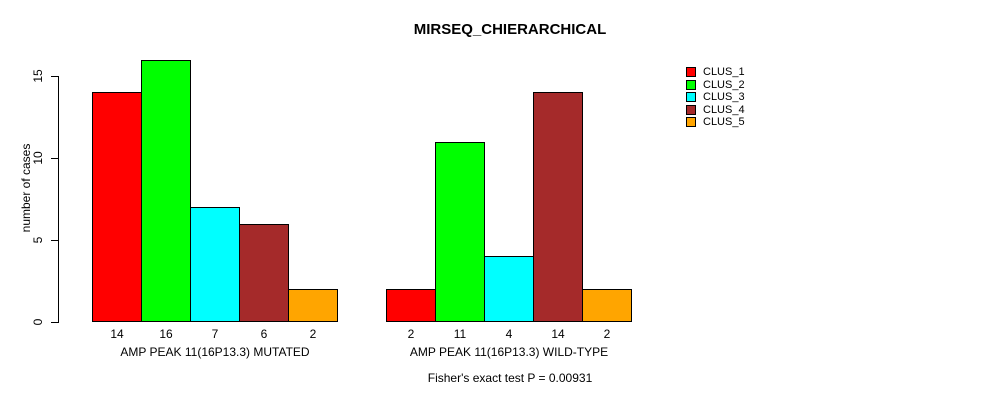 The width and height of the screenshot is (990, 400). What do you see at coordinates (509, 334) in the screenshot?
I see `bar-value-label: 4` at bounding box center [509, 334].